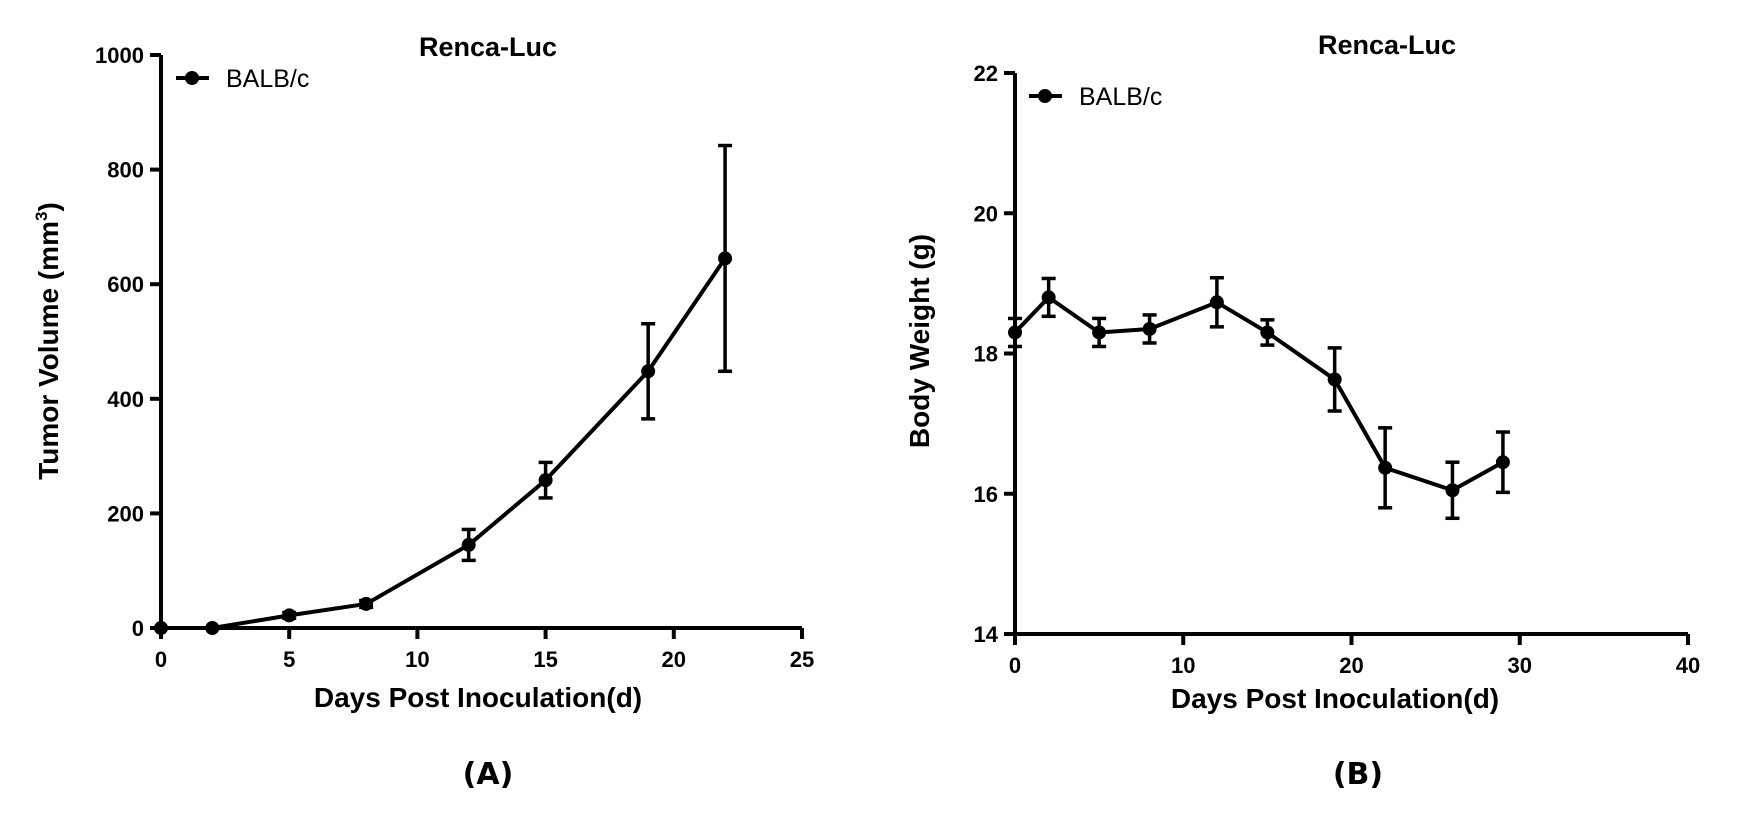  What do you see at coordinates (919, 341) in the screenshot?
I see `y-axis-label: Body Weight (g)` at bounding box center [919, 341].